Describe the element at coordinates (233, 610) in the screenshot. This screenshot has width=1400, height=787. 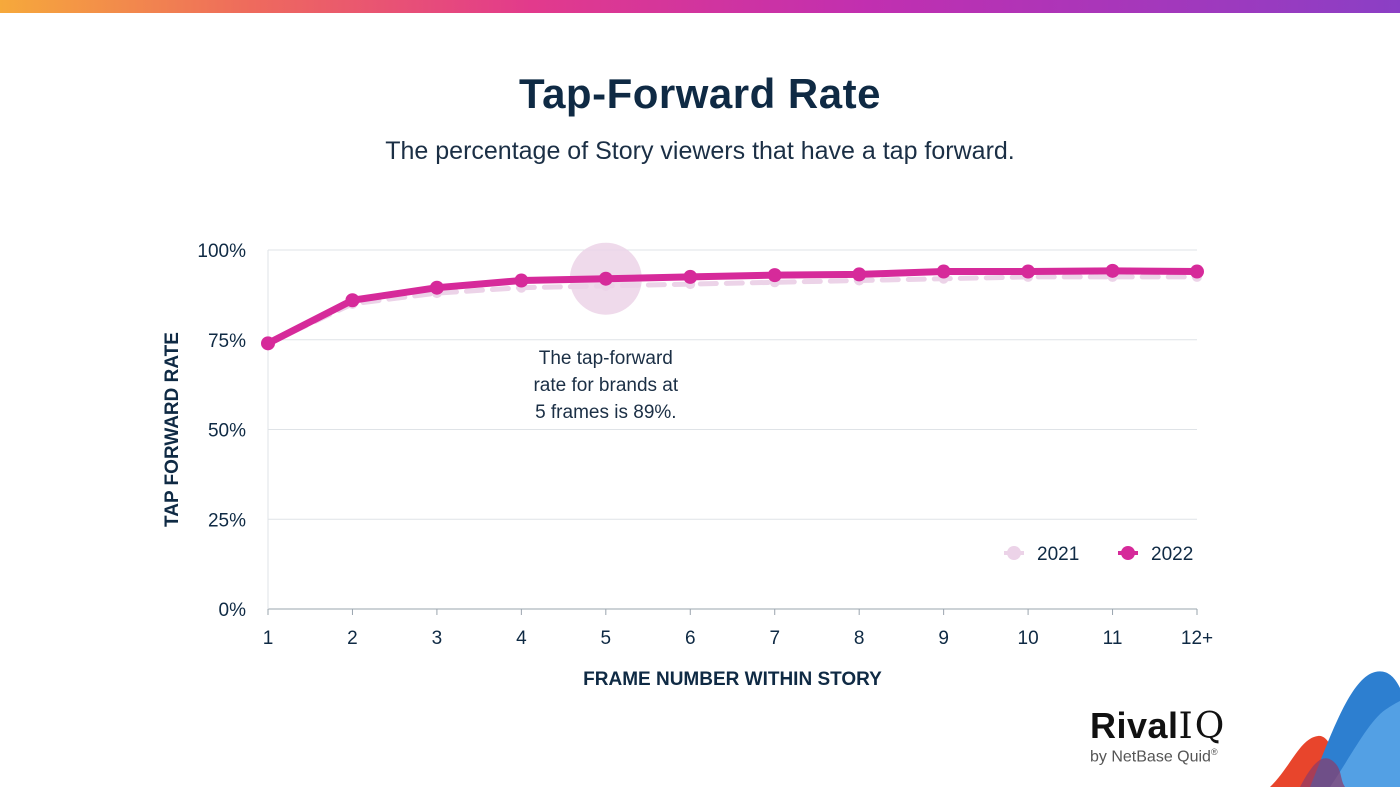
I see `y-tick-label: 0%` at that location.